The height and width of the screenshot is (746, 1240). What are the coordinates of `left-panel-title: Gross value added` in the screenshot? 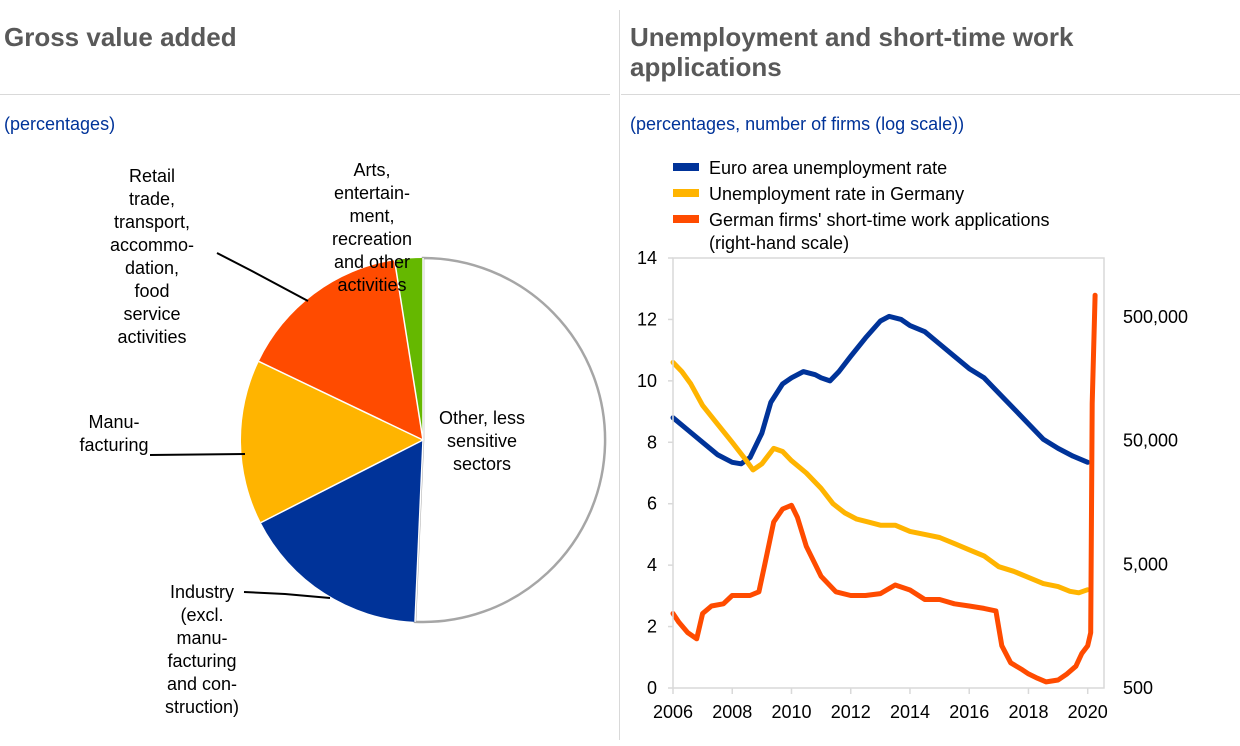 It's located at (120, 37).